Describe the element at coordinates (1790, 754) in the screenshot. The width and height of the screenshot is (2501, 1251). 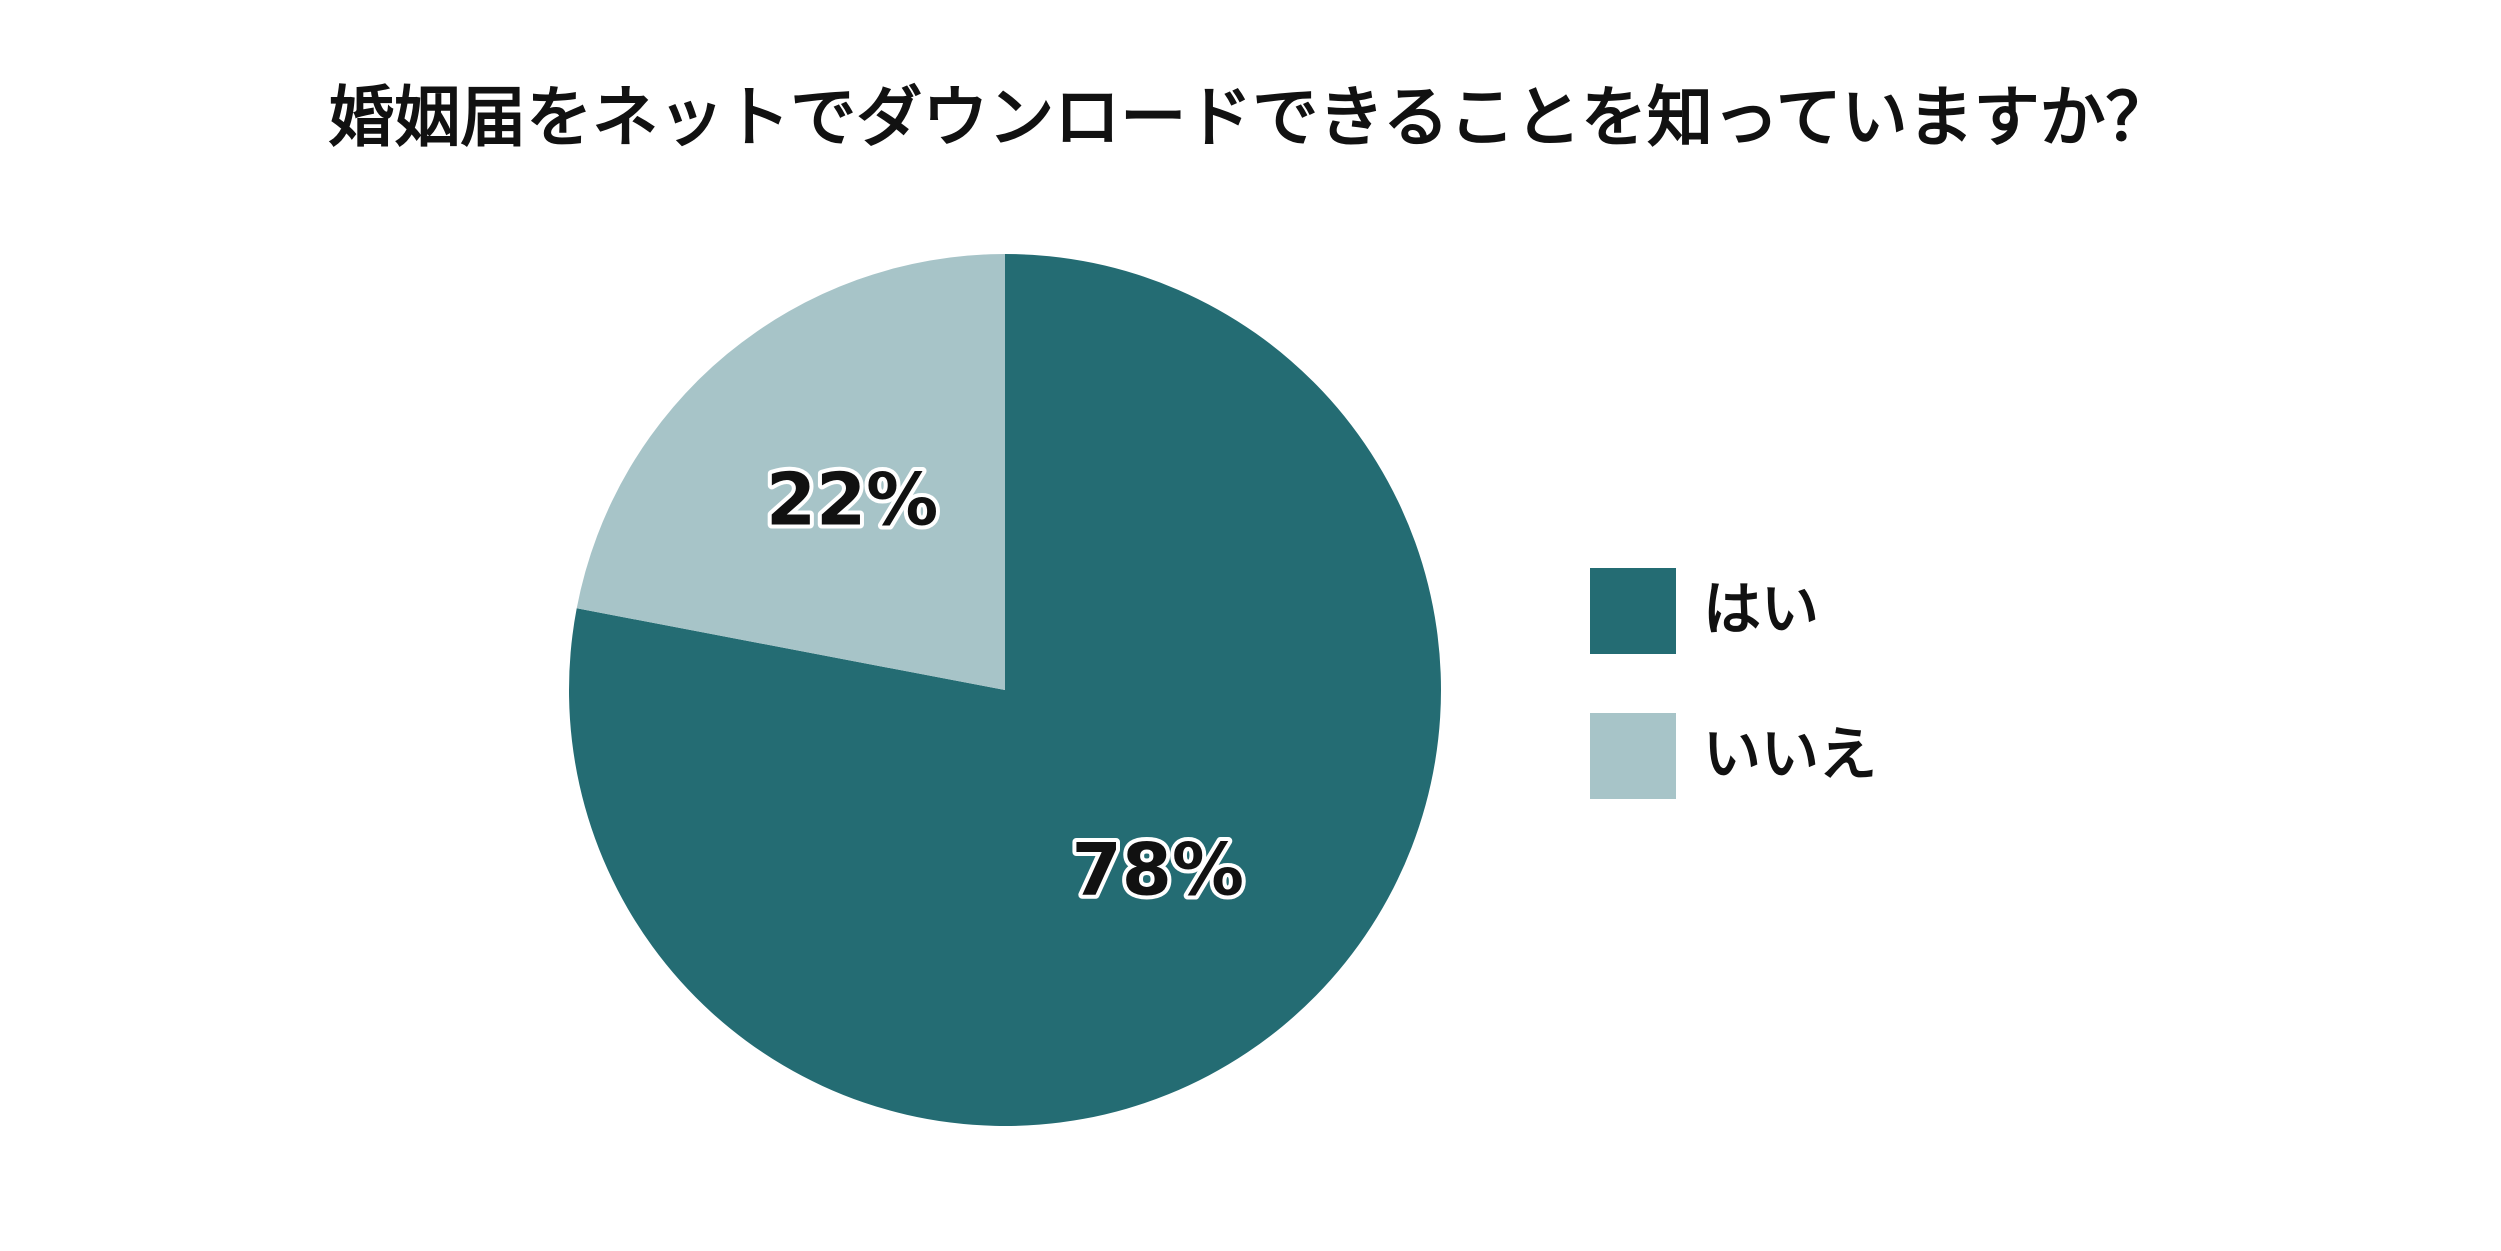
I see `legend-label: いいえ` at that location.